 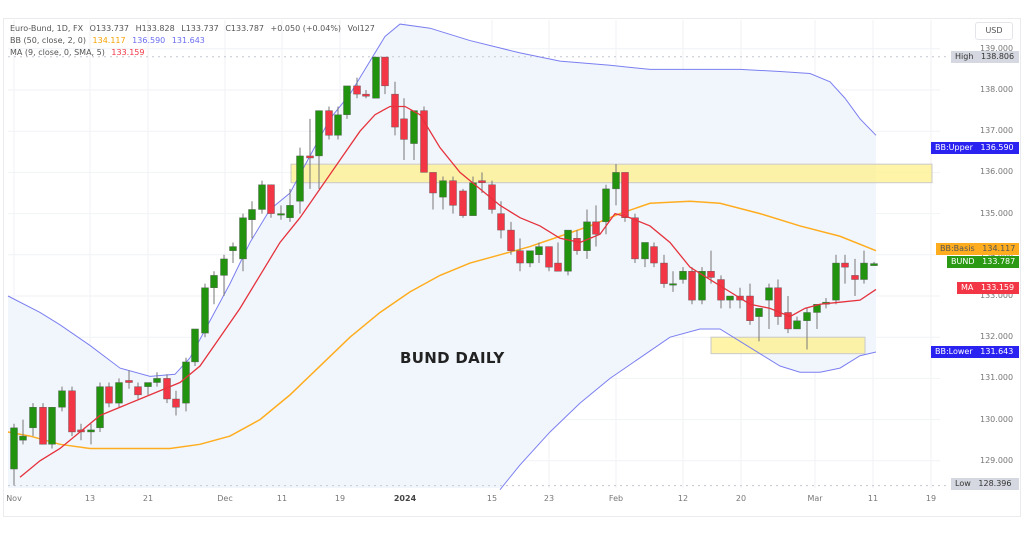 I want to click on time-tick: 2024, so click(x=405, y=498).